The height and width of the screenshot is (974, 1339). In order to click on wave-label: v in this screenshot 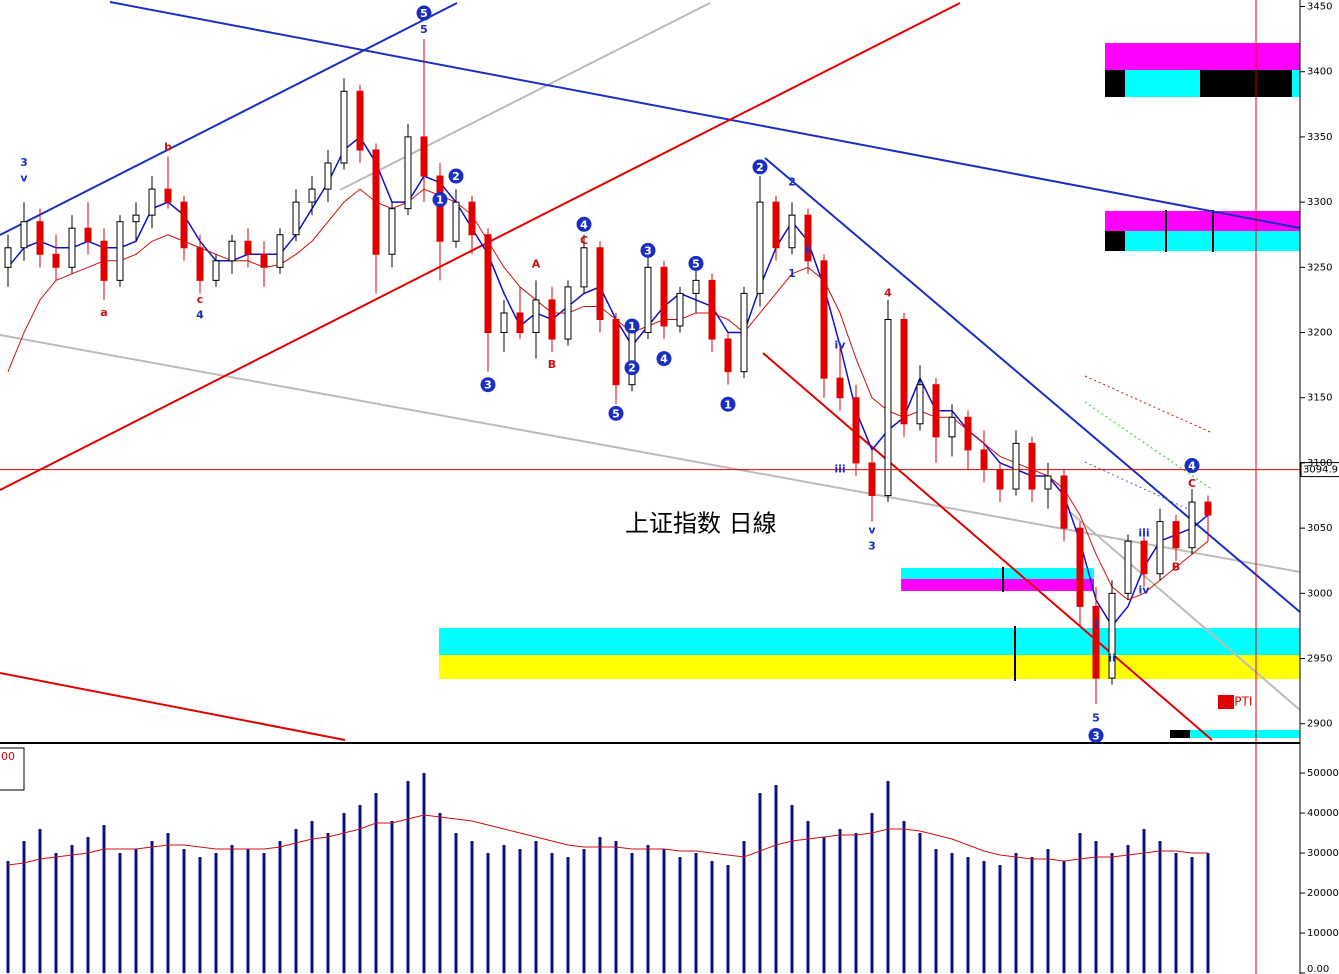, I will do `click(872, 530)`.